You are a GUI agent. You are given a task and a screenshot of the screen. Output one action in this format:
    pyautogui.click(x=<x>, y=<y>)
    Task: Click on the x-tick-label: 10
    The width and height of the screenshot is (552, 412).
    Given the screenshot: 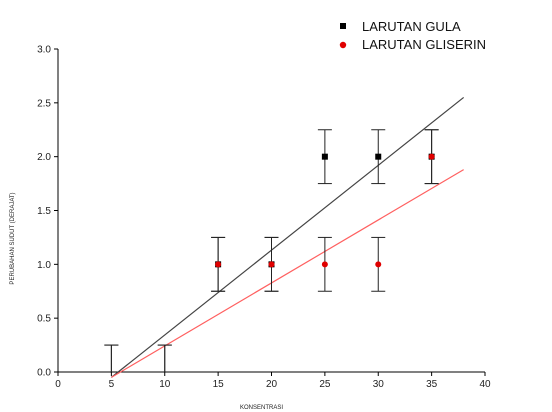 What is the action you would take?
    pyautogui.click(x=165, y=384)
    